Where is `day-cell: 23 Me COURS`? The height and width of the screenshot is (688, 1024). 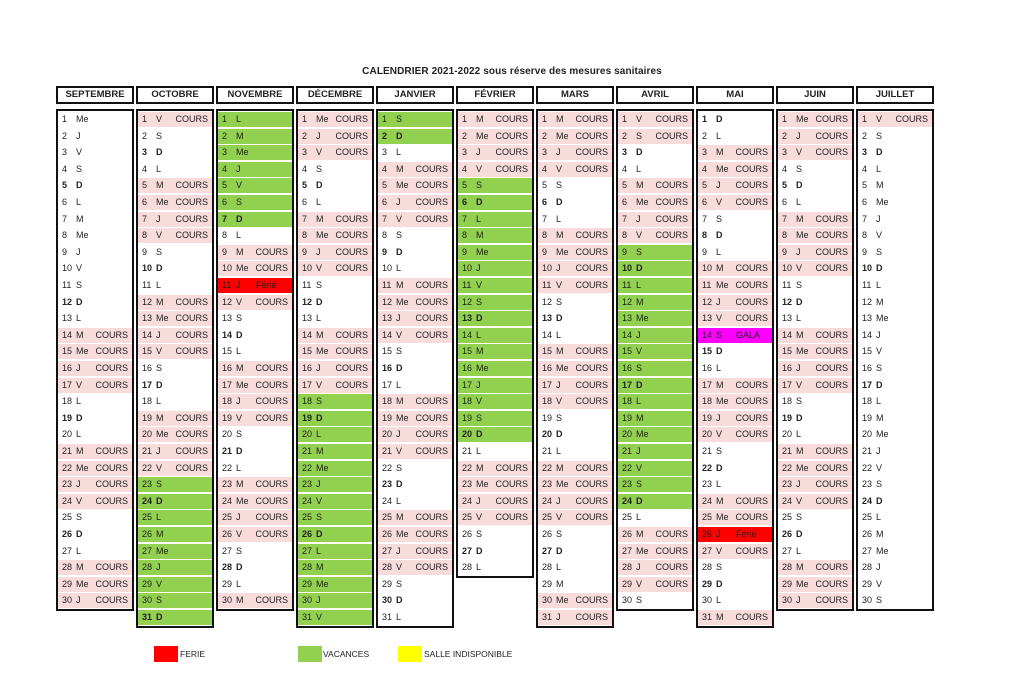 day-cell: 23 Me COURS is located at coordinates (495, 485).